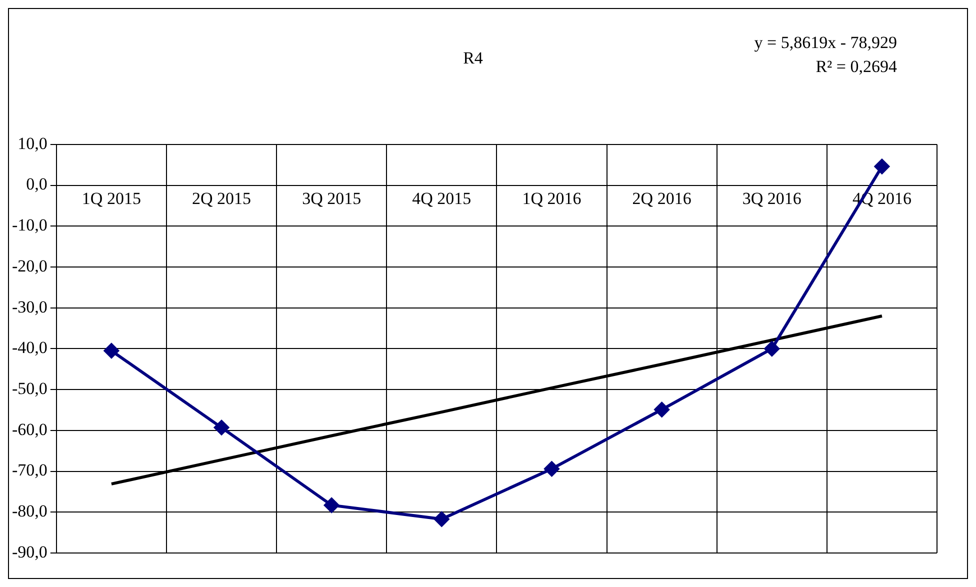 This screenshot has width=976, height=587. What do you see at coordinates (30, 388) in the screenshot?
I see `y-tick-label: -50,0` at bounding box center [30, 388].